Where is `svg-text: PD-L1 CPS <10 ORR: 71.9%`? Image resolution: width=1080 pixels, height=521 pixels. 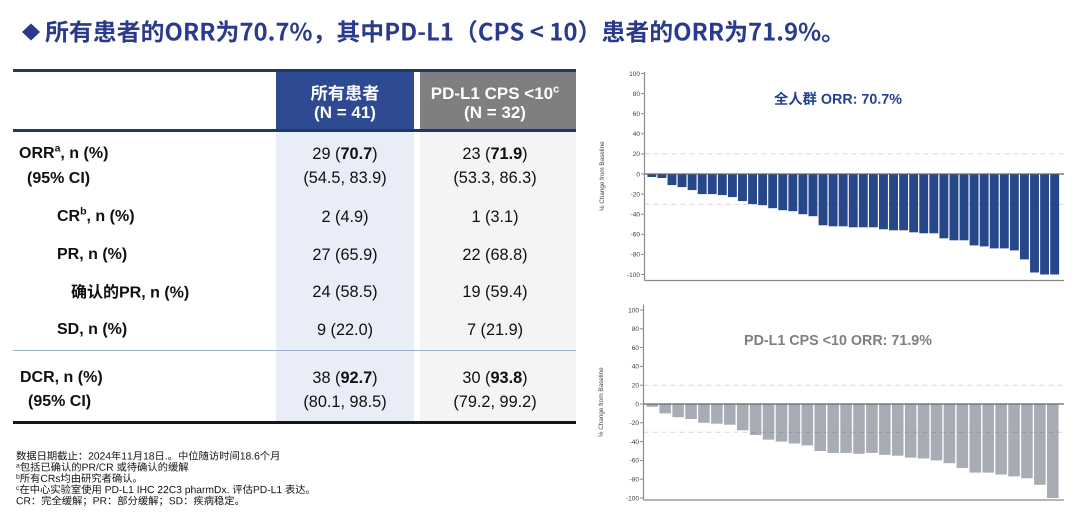 svg-text: PD-L1 CPS <10 ORR: 71.9% is located at coordinates (838, 341).